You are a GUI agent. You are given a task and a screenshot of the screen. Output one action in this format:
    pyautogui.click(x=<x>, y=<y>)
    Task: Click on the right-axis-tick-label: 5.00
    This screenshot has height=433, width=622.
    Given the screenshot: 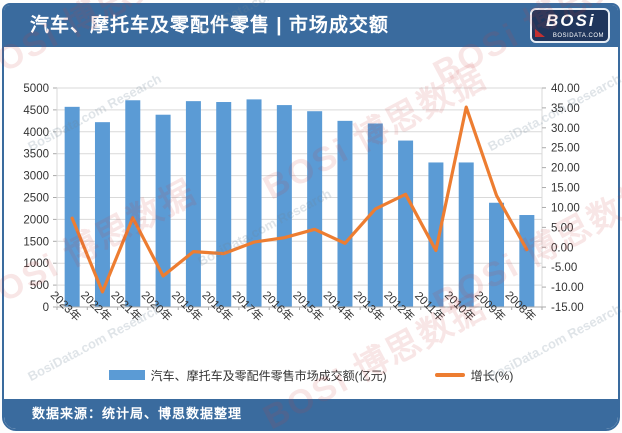 What is the action you would take?
    pyautogui.click(x=562, y=228)
    